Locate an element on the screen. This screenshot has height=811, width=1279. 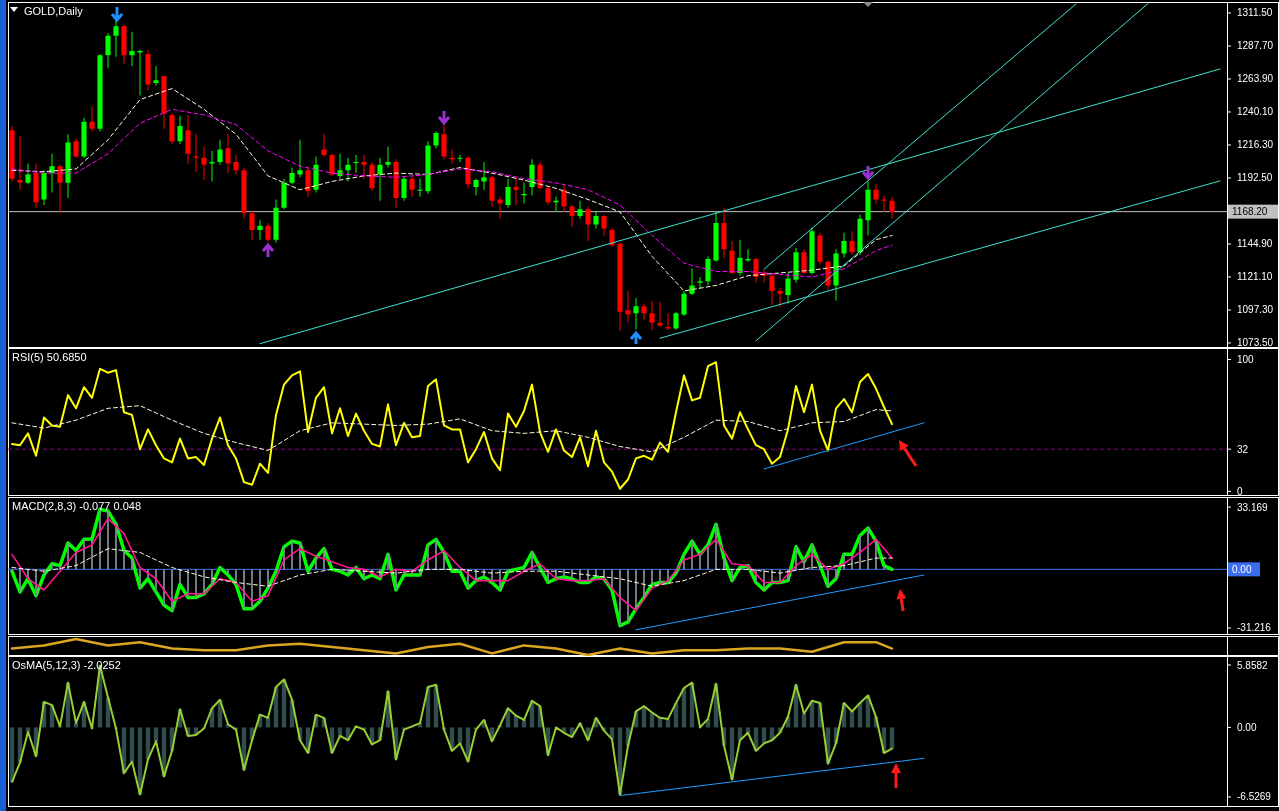
chart-title: OsMA(5,12,3) -2.0252 is located at coordinates (66, 665).